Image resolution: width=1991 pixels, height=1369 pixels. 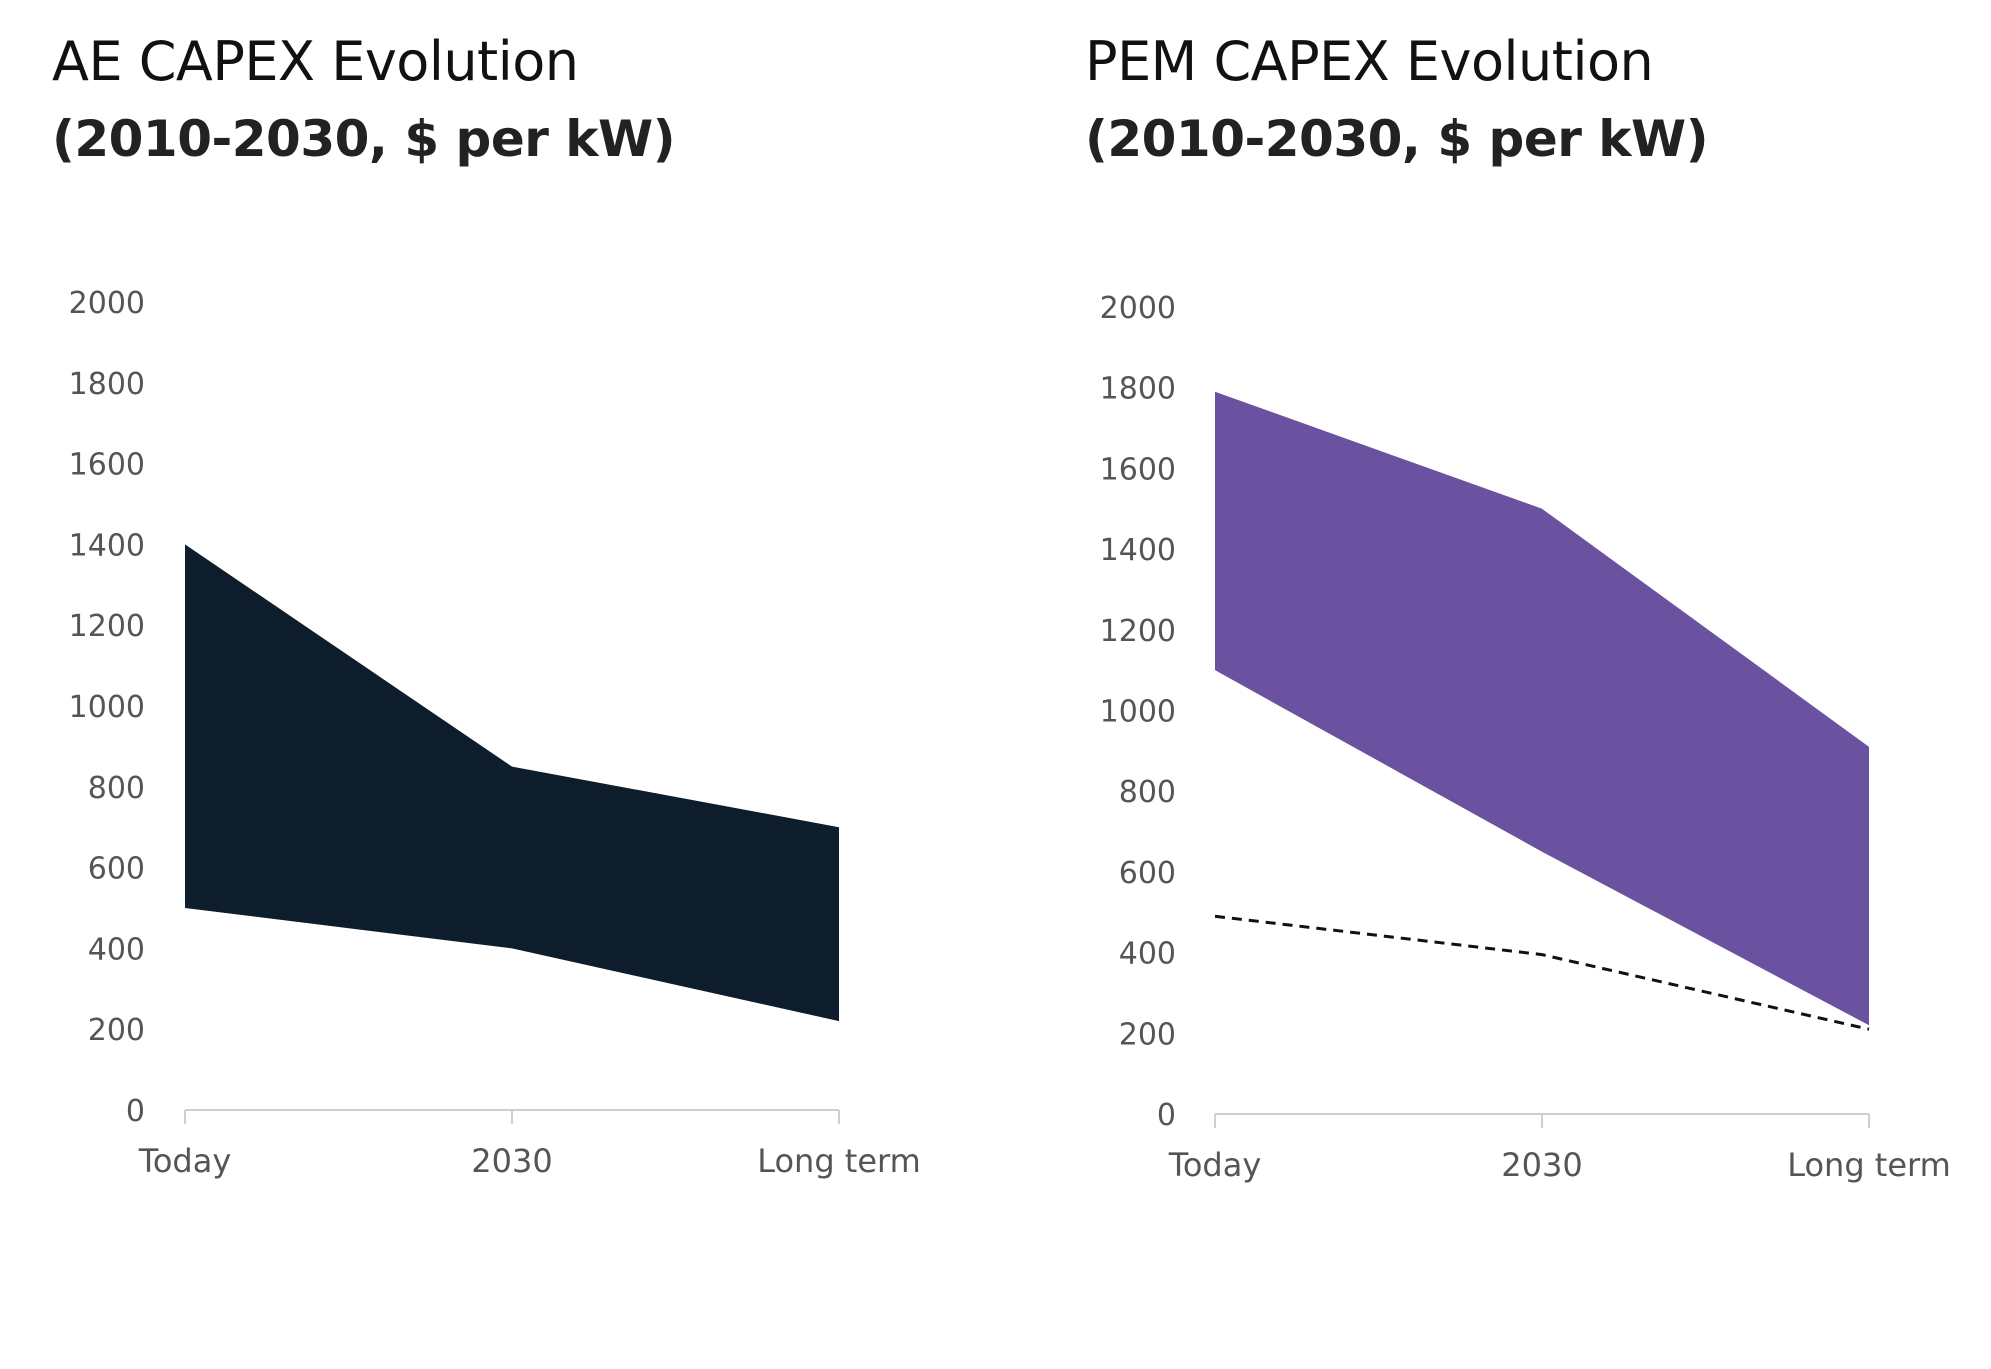 I want to click on capex-range-area, so click(x=512, y=783).